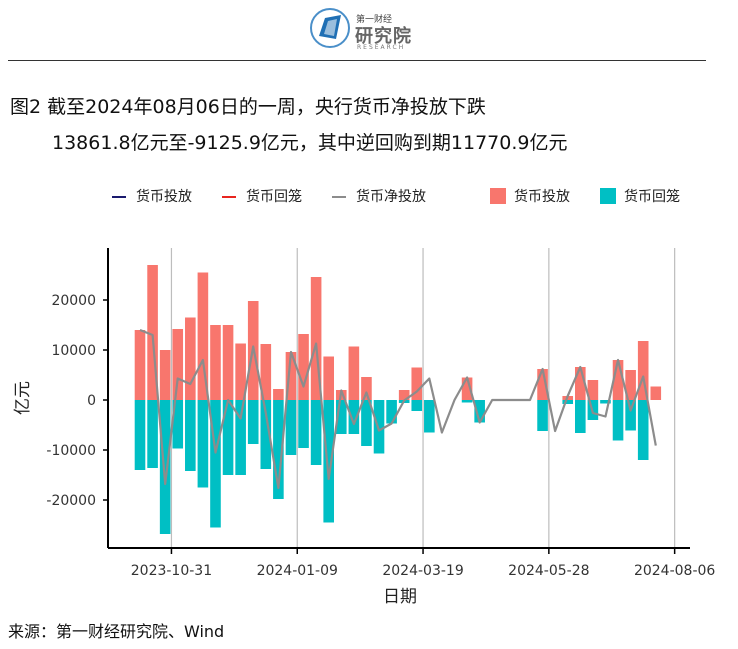  What do you see at coordinates (357, 60) in the screenshot?
I see `header-divider` at bounding box center [357, 60].